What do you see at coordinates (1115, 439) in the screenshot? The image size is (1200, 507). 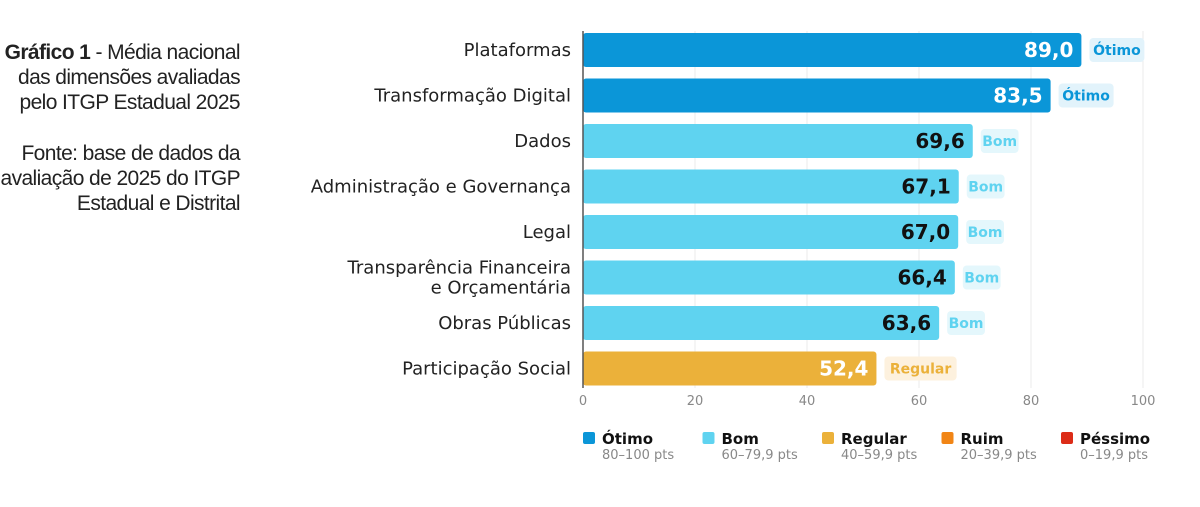 I see `legend-label: Péssimo` at bounding box center [1115, 439].